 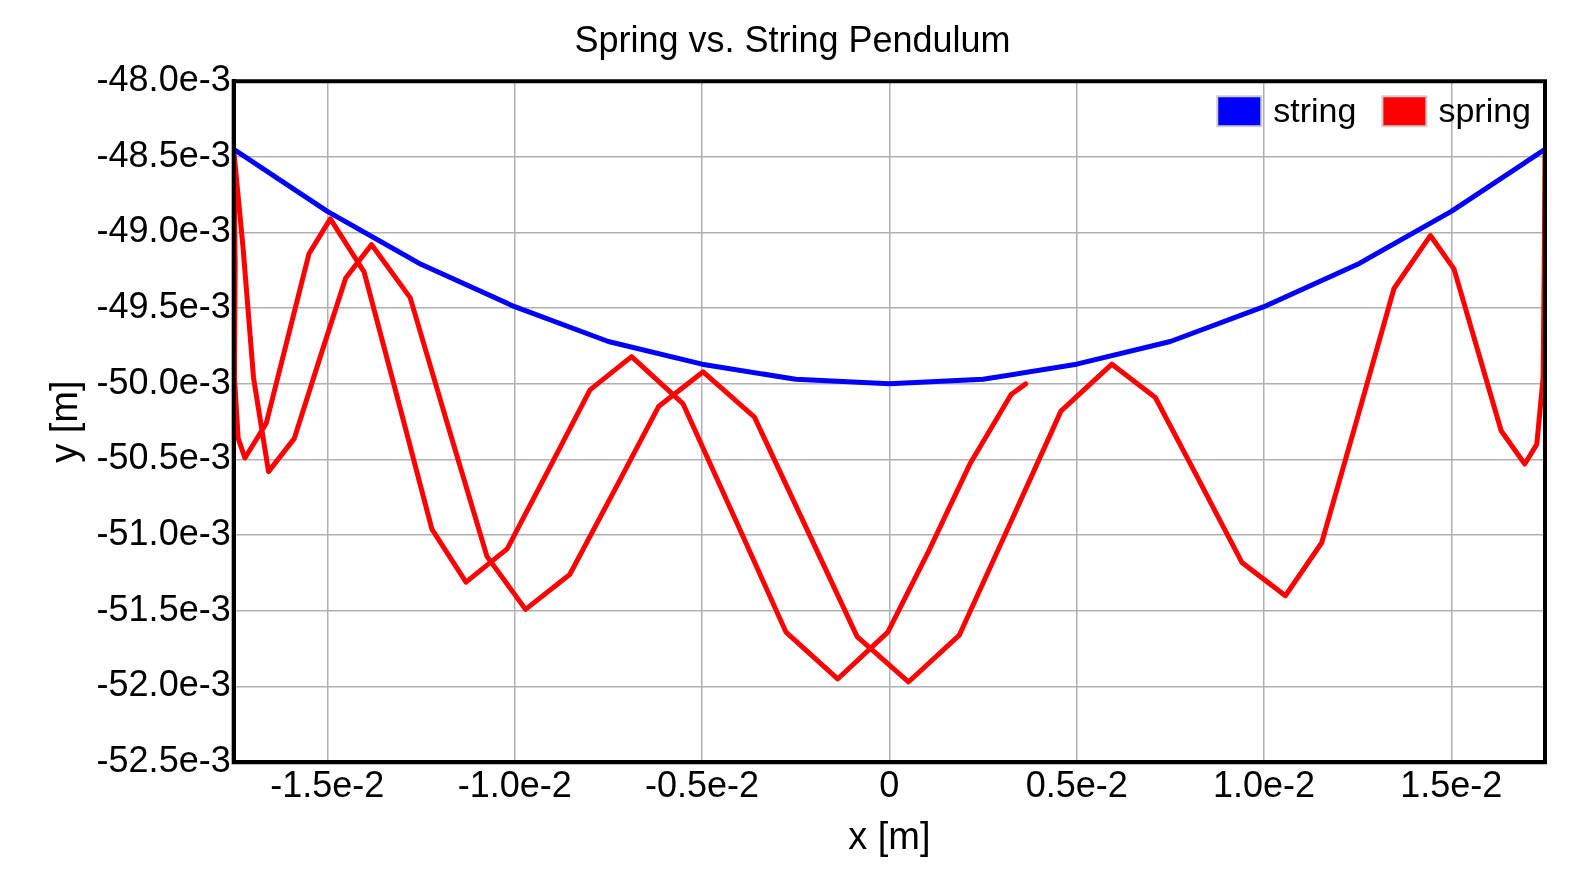 I want to click on x-axis-title: x [m], so click(x=889, y=835).